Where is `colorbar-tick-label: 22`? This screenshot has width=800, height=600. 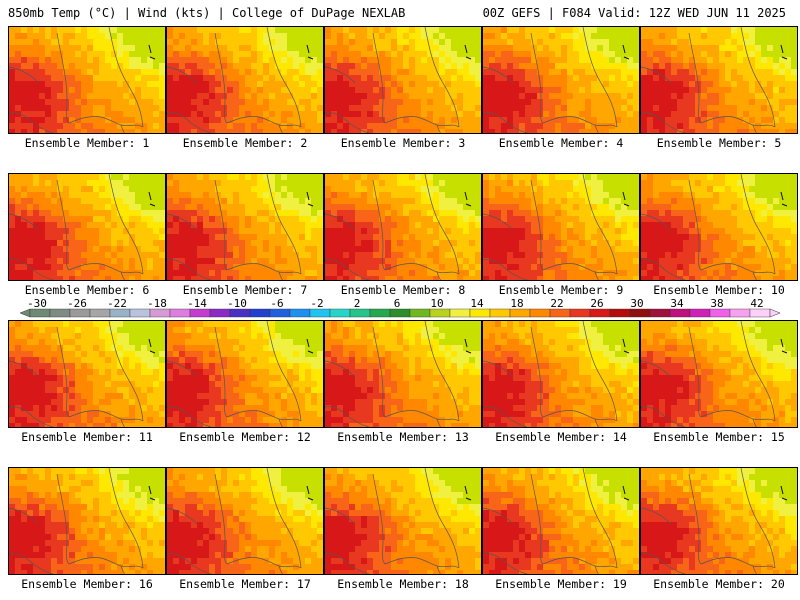
colorbar-tick-label: 22 is located at coordinates (557, 303).